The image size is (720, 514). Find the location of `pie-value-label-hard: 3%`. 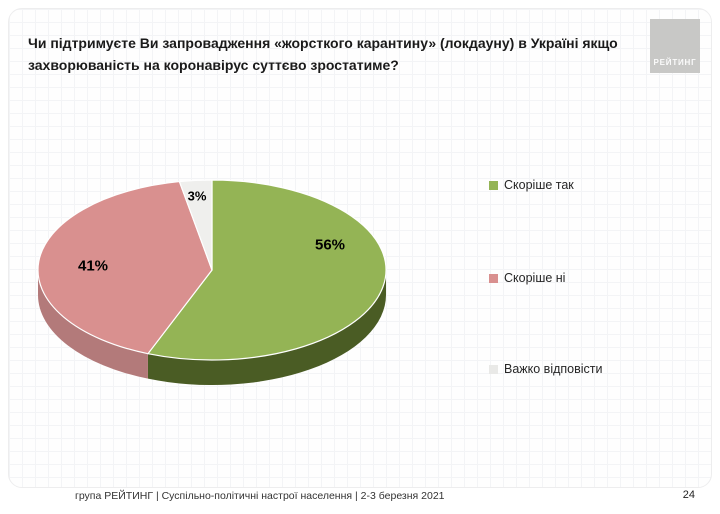

pie-value-label-hard: 3% is located at coordinates (197, 196).